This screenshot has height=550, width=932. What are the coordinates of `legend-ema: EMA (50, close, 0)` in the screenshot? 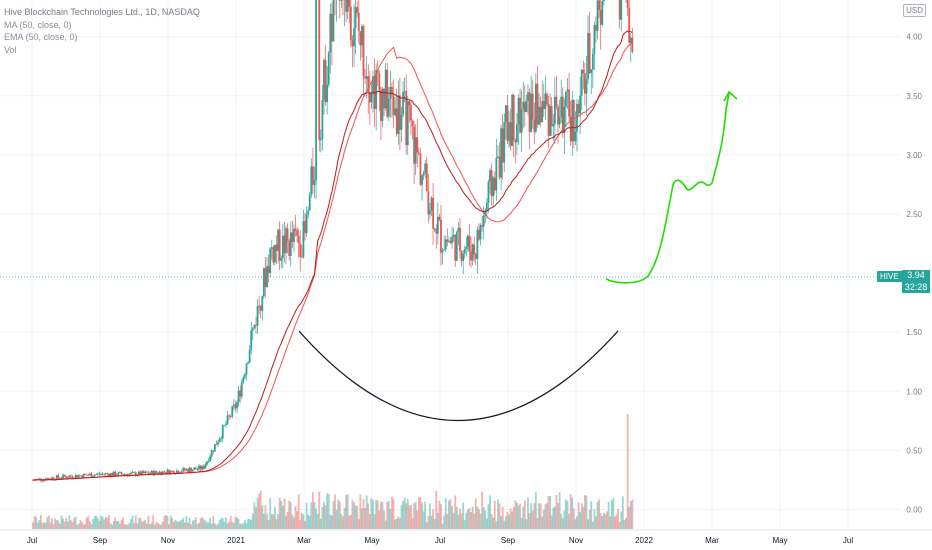 It's located at (41, 37).